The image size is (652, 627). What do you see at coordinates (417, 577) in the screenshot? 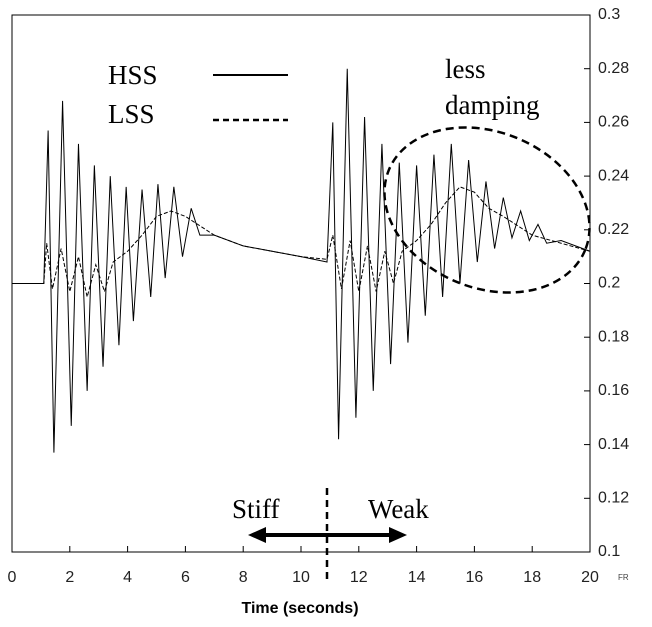
I see `x-tick-label: 14` at bounding box center [417, 577].